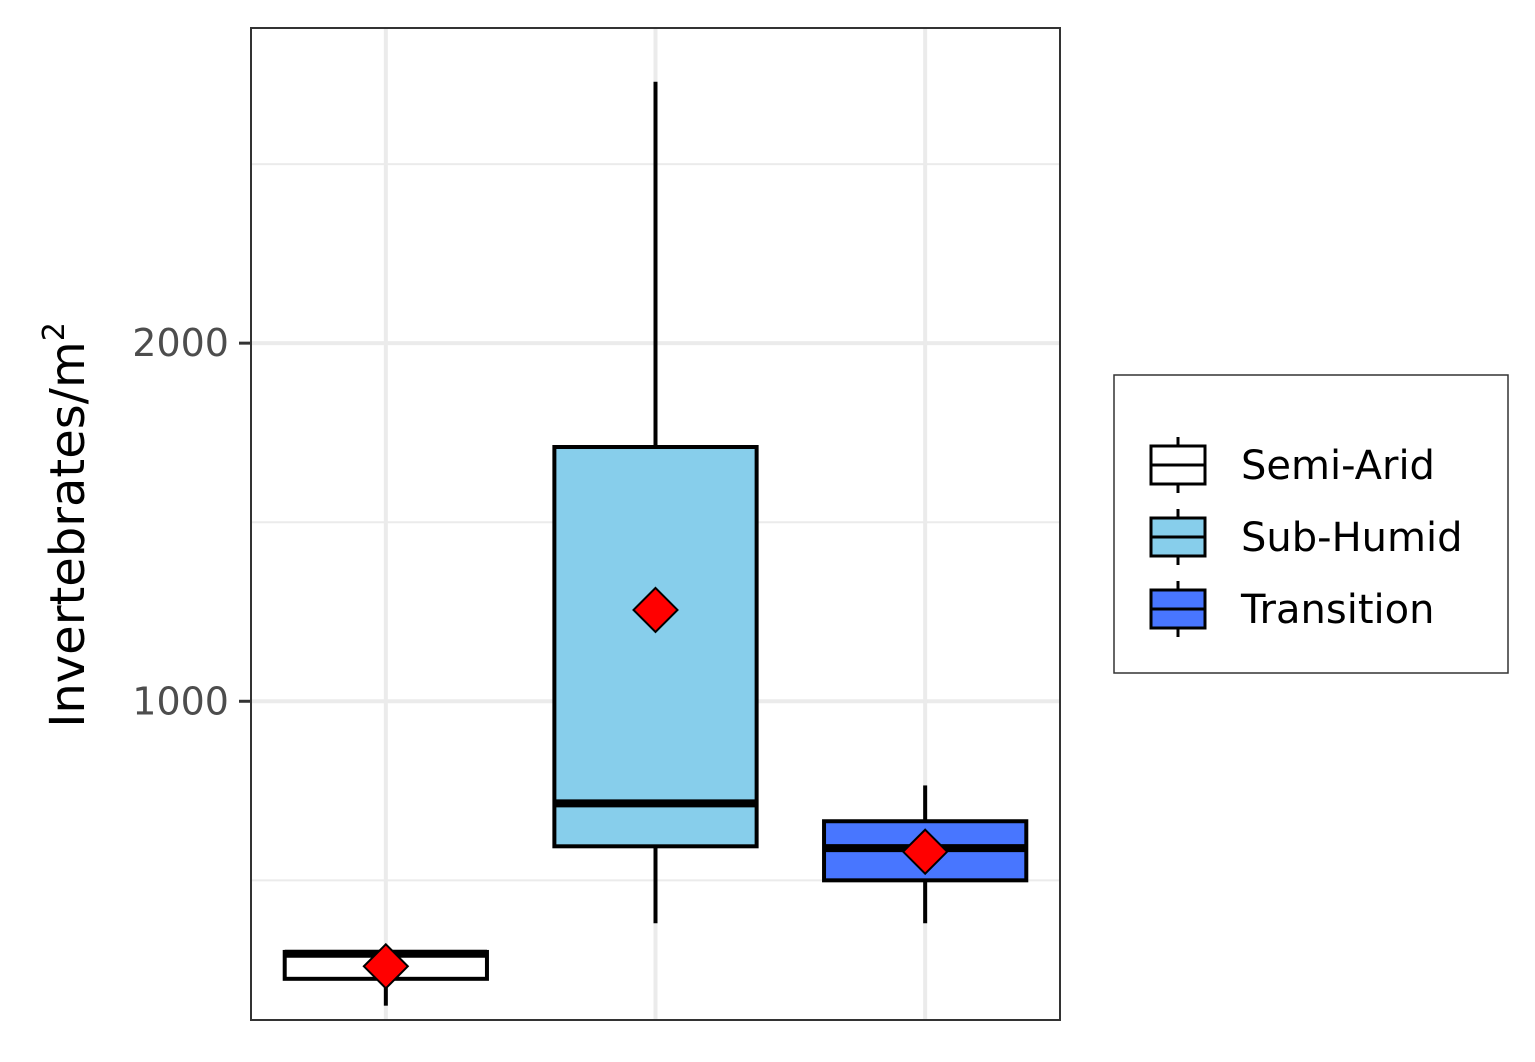 The width and height of the screenshot is (1535, 1062). I want to click on y-axis-title-superscript: 2, so click(54, 331).